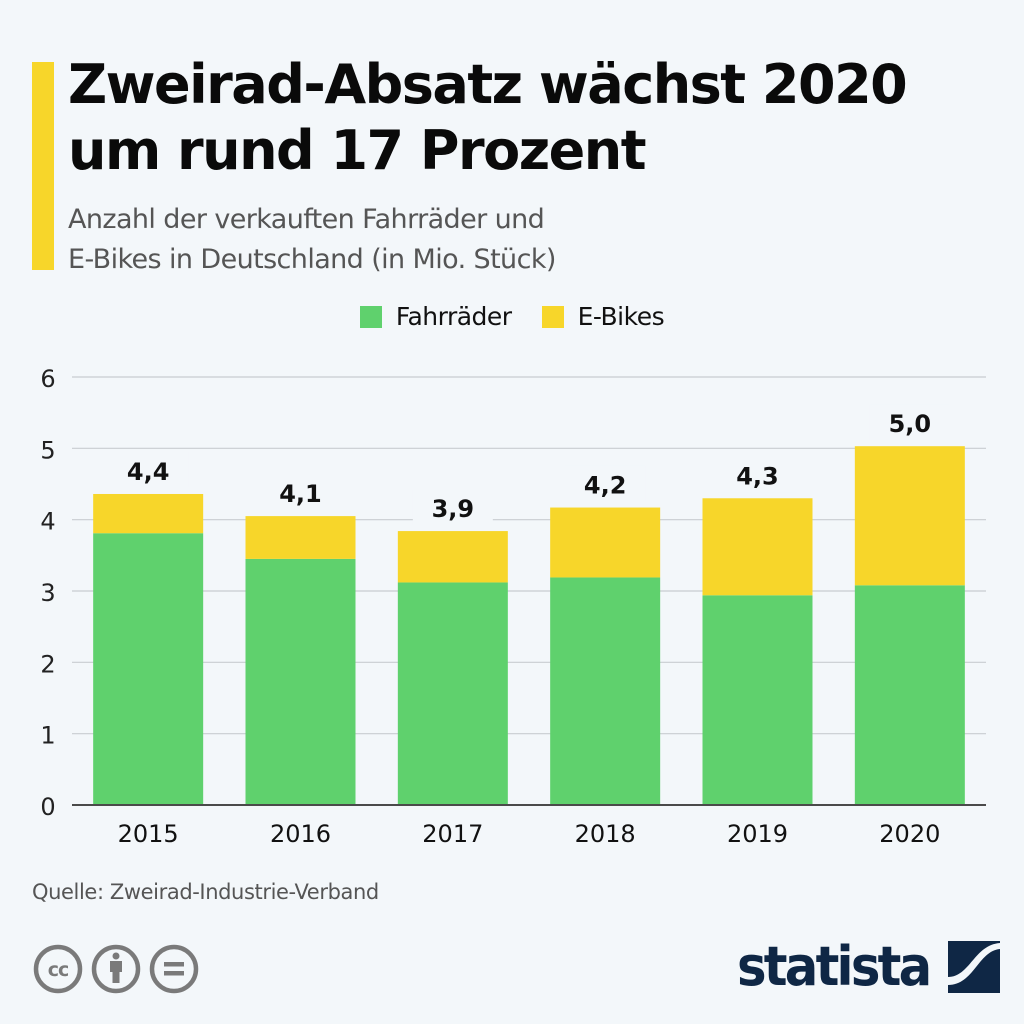 Image resolution: width=1024 pixels, height=1024 pixels. I want to click on total-data-label: 4,2, so click(605, 486).